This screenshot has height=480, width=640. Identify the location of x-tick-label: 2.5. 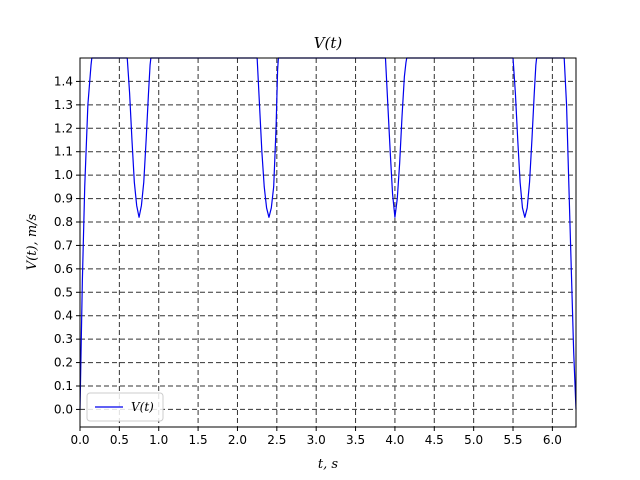
(276, 440).